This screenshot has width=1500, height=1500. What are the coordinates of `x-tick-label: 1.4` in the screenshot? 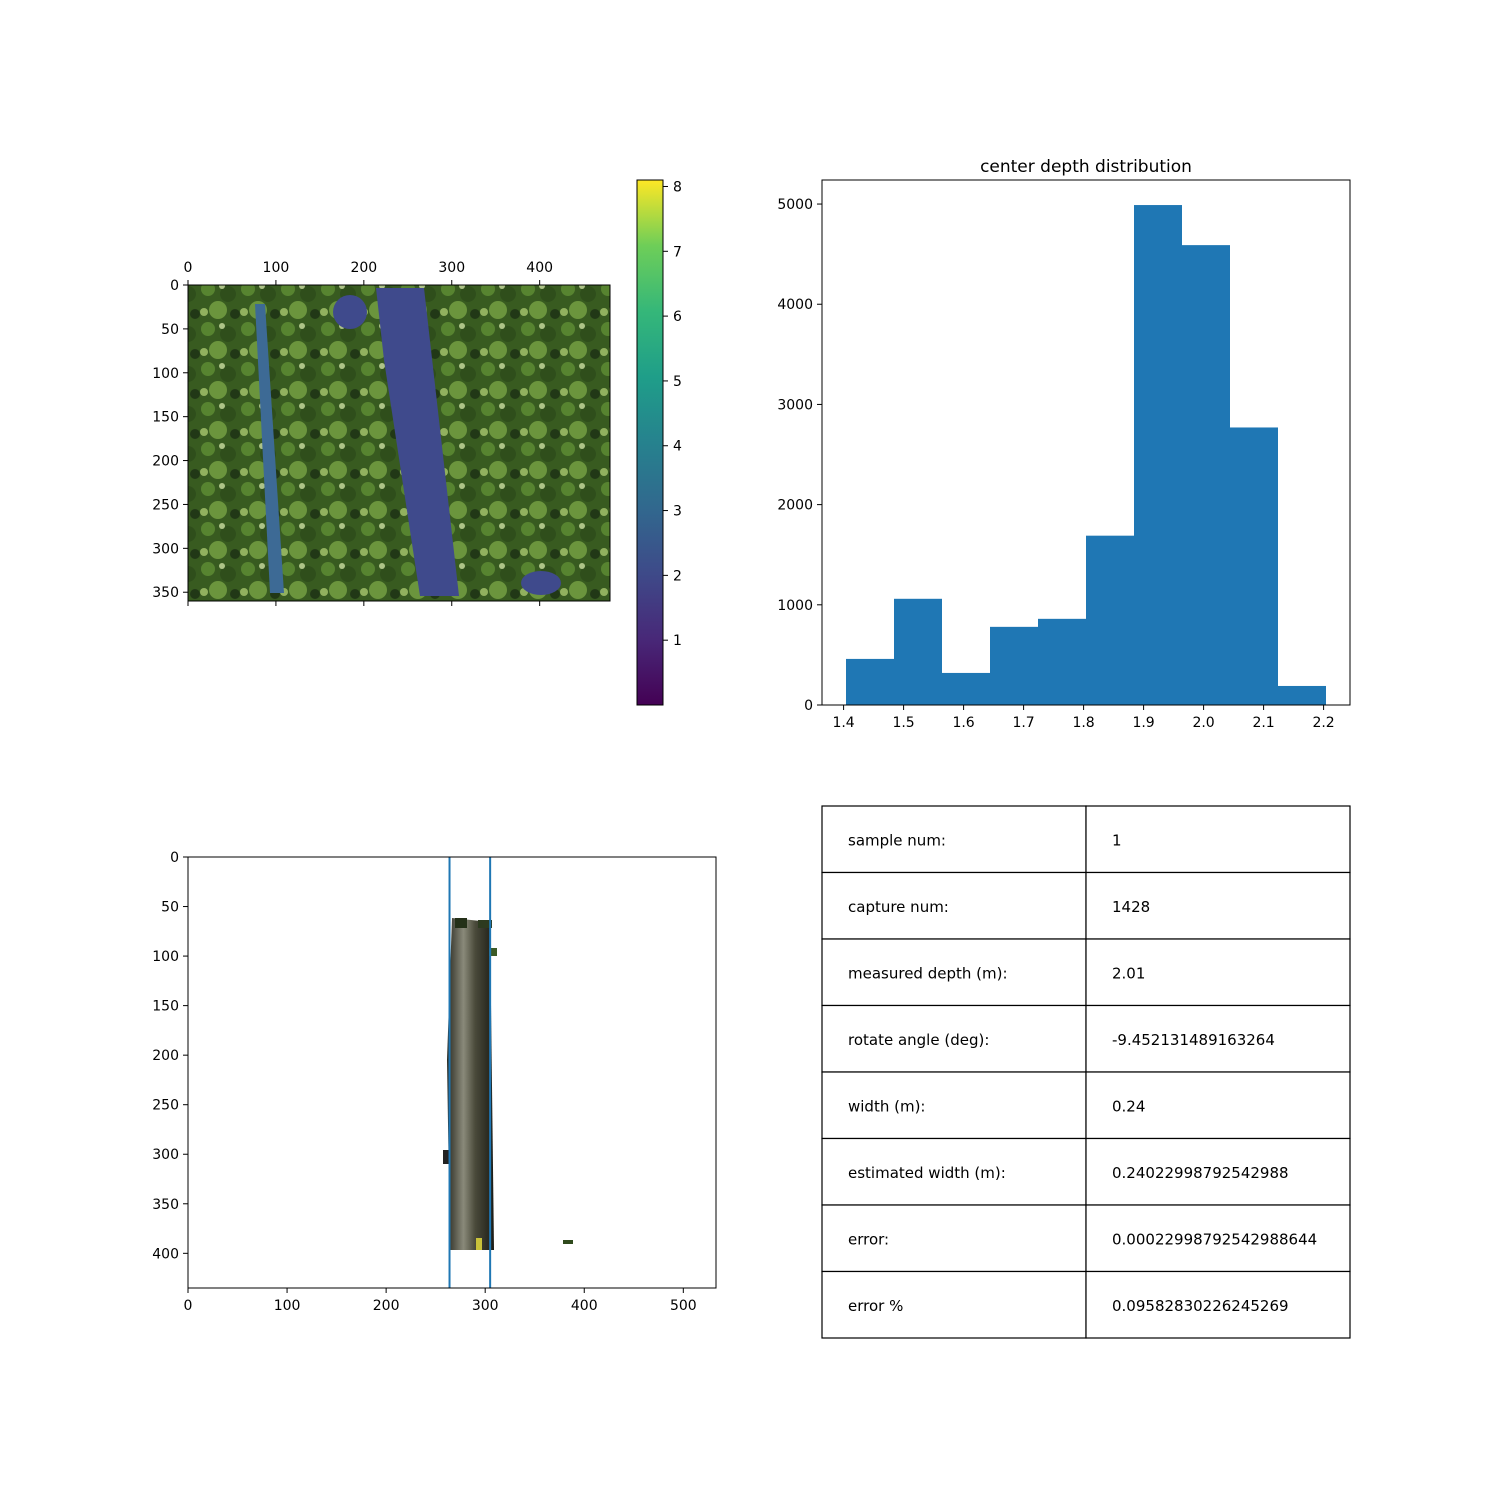 It's located at (843, 723).